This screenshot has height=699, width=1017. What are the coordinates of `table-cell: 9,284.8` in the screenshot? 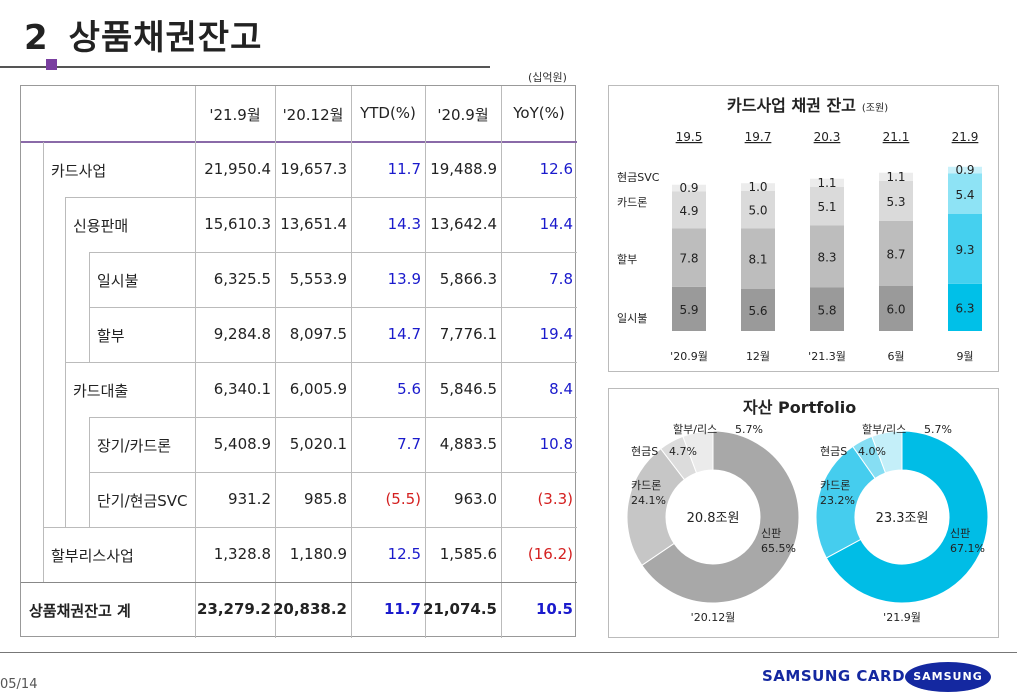 It's located at (242, 334).